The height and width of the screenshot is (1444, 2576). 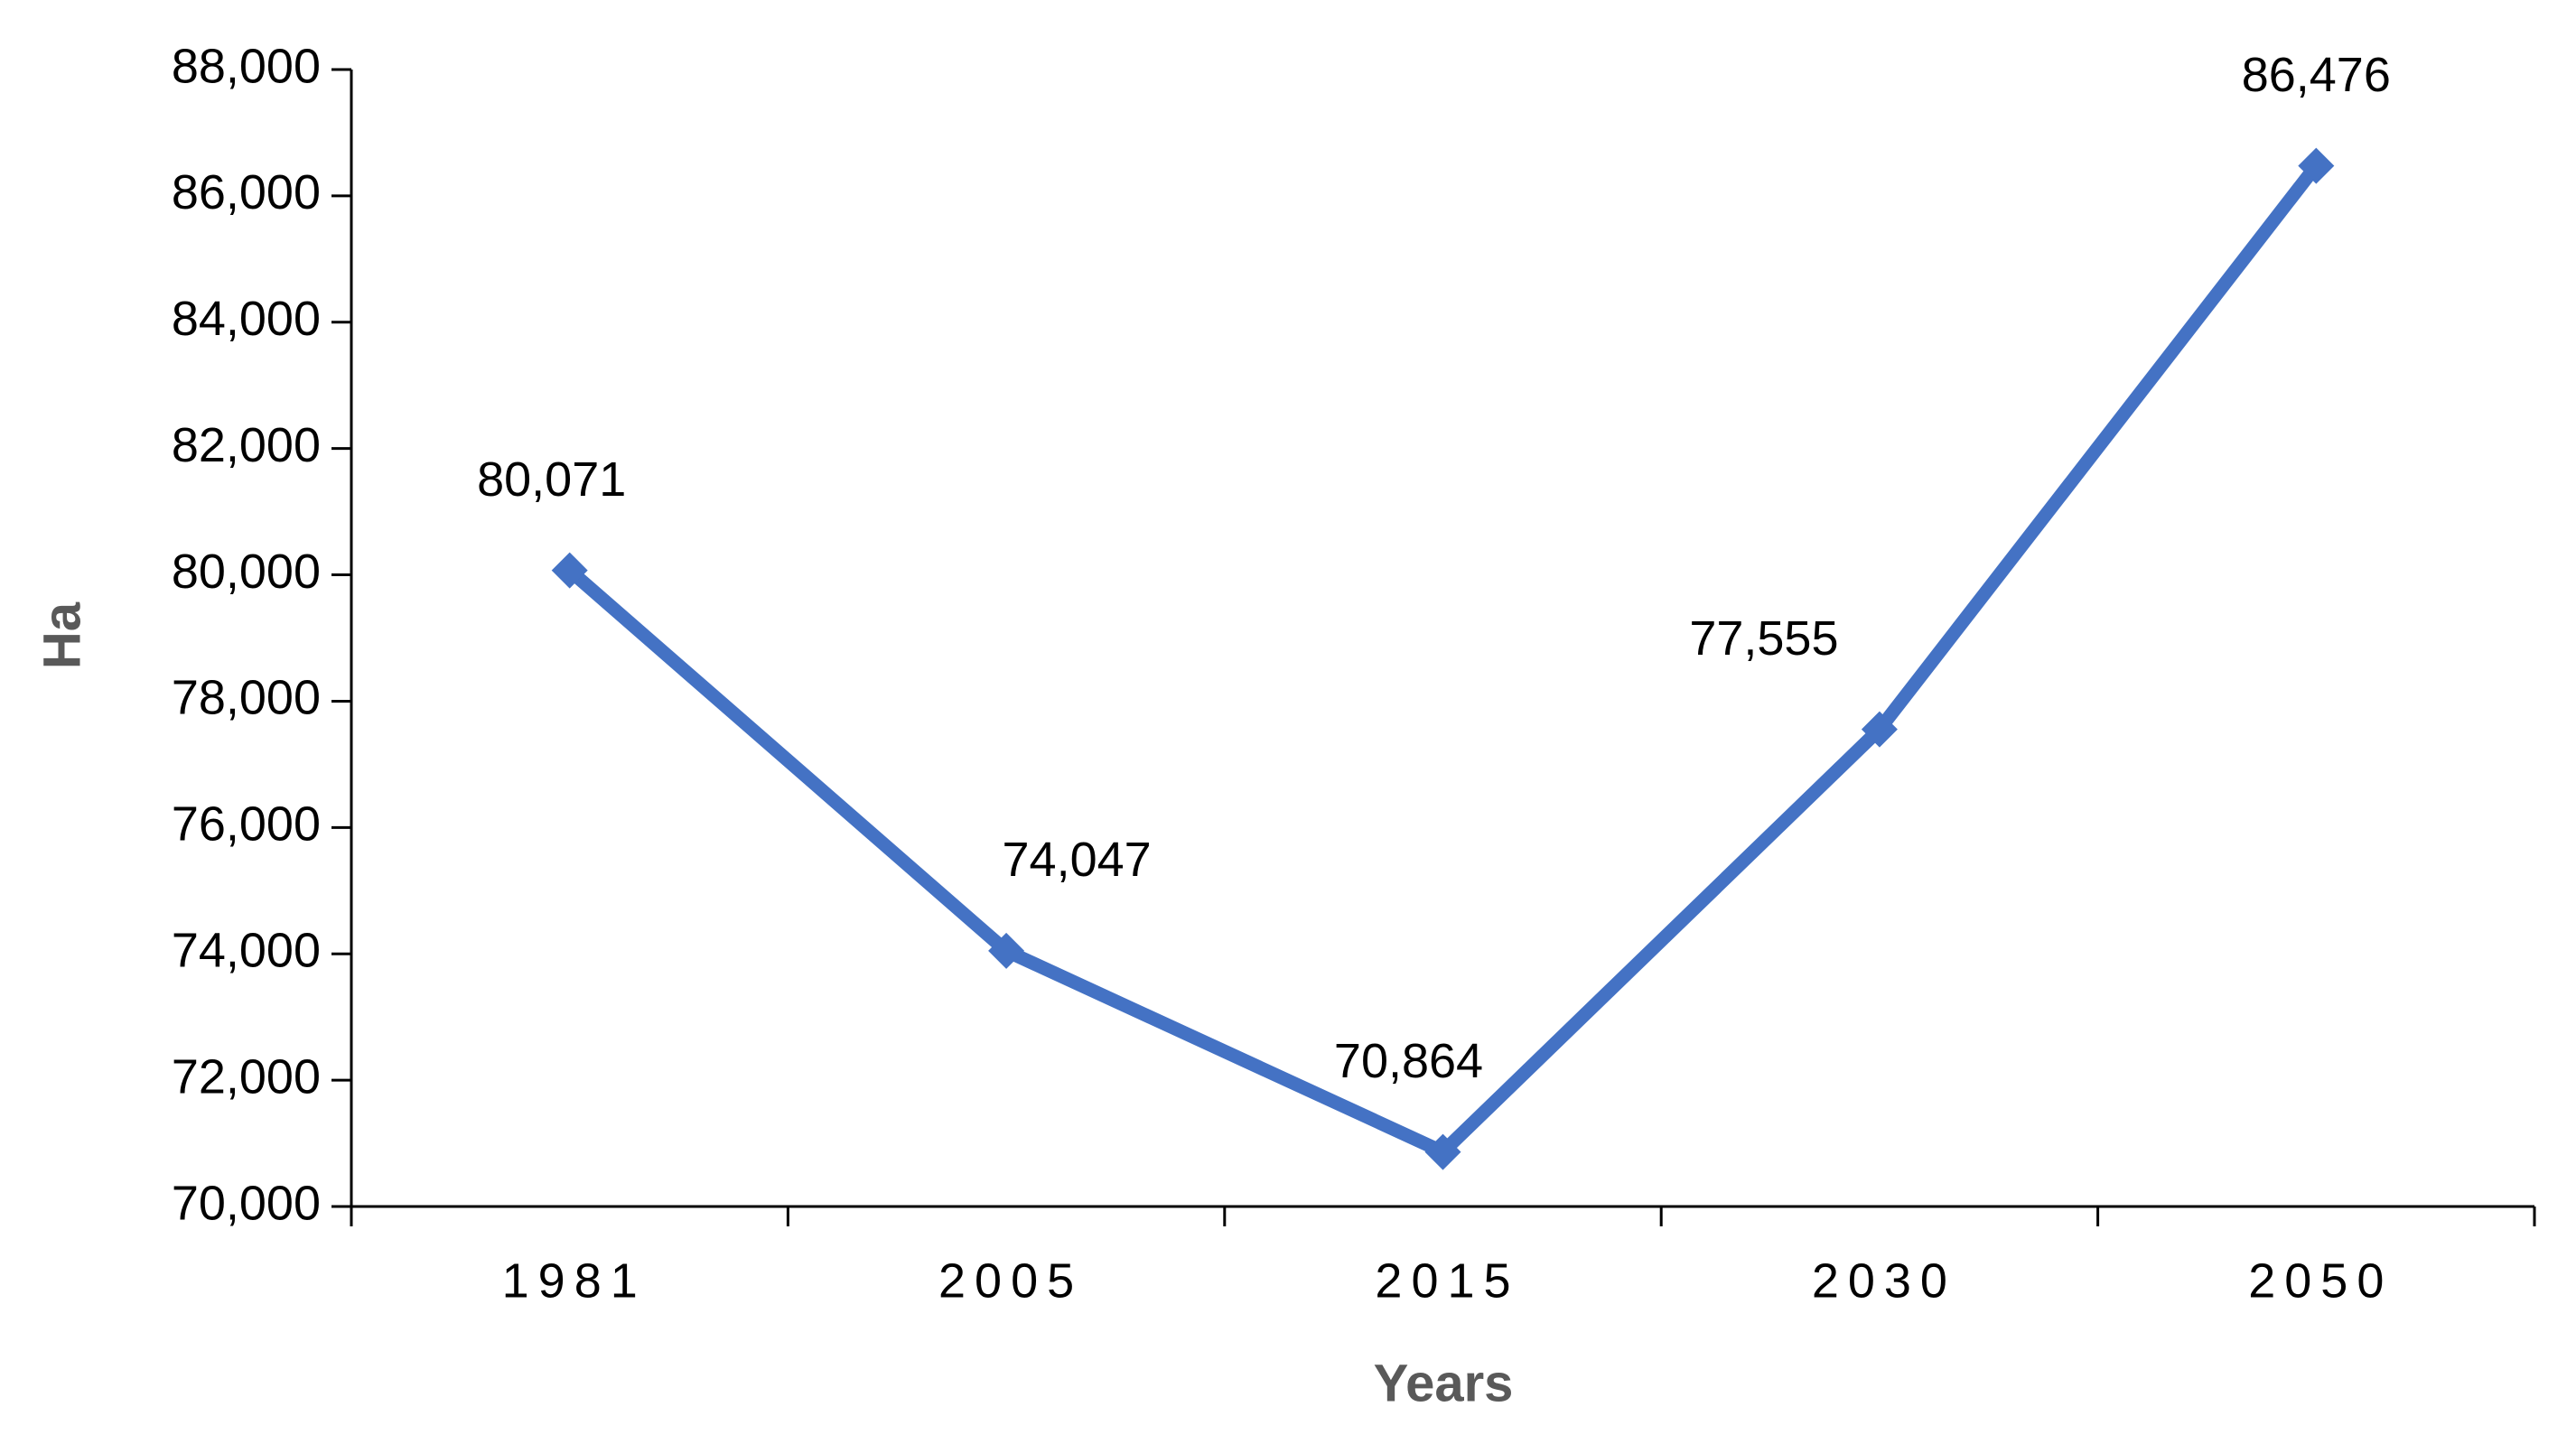 I want to click on x-tick-label: 2050, so click(x=2320, y=1280).